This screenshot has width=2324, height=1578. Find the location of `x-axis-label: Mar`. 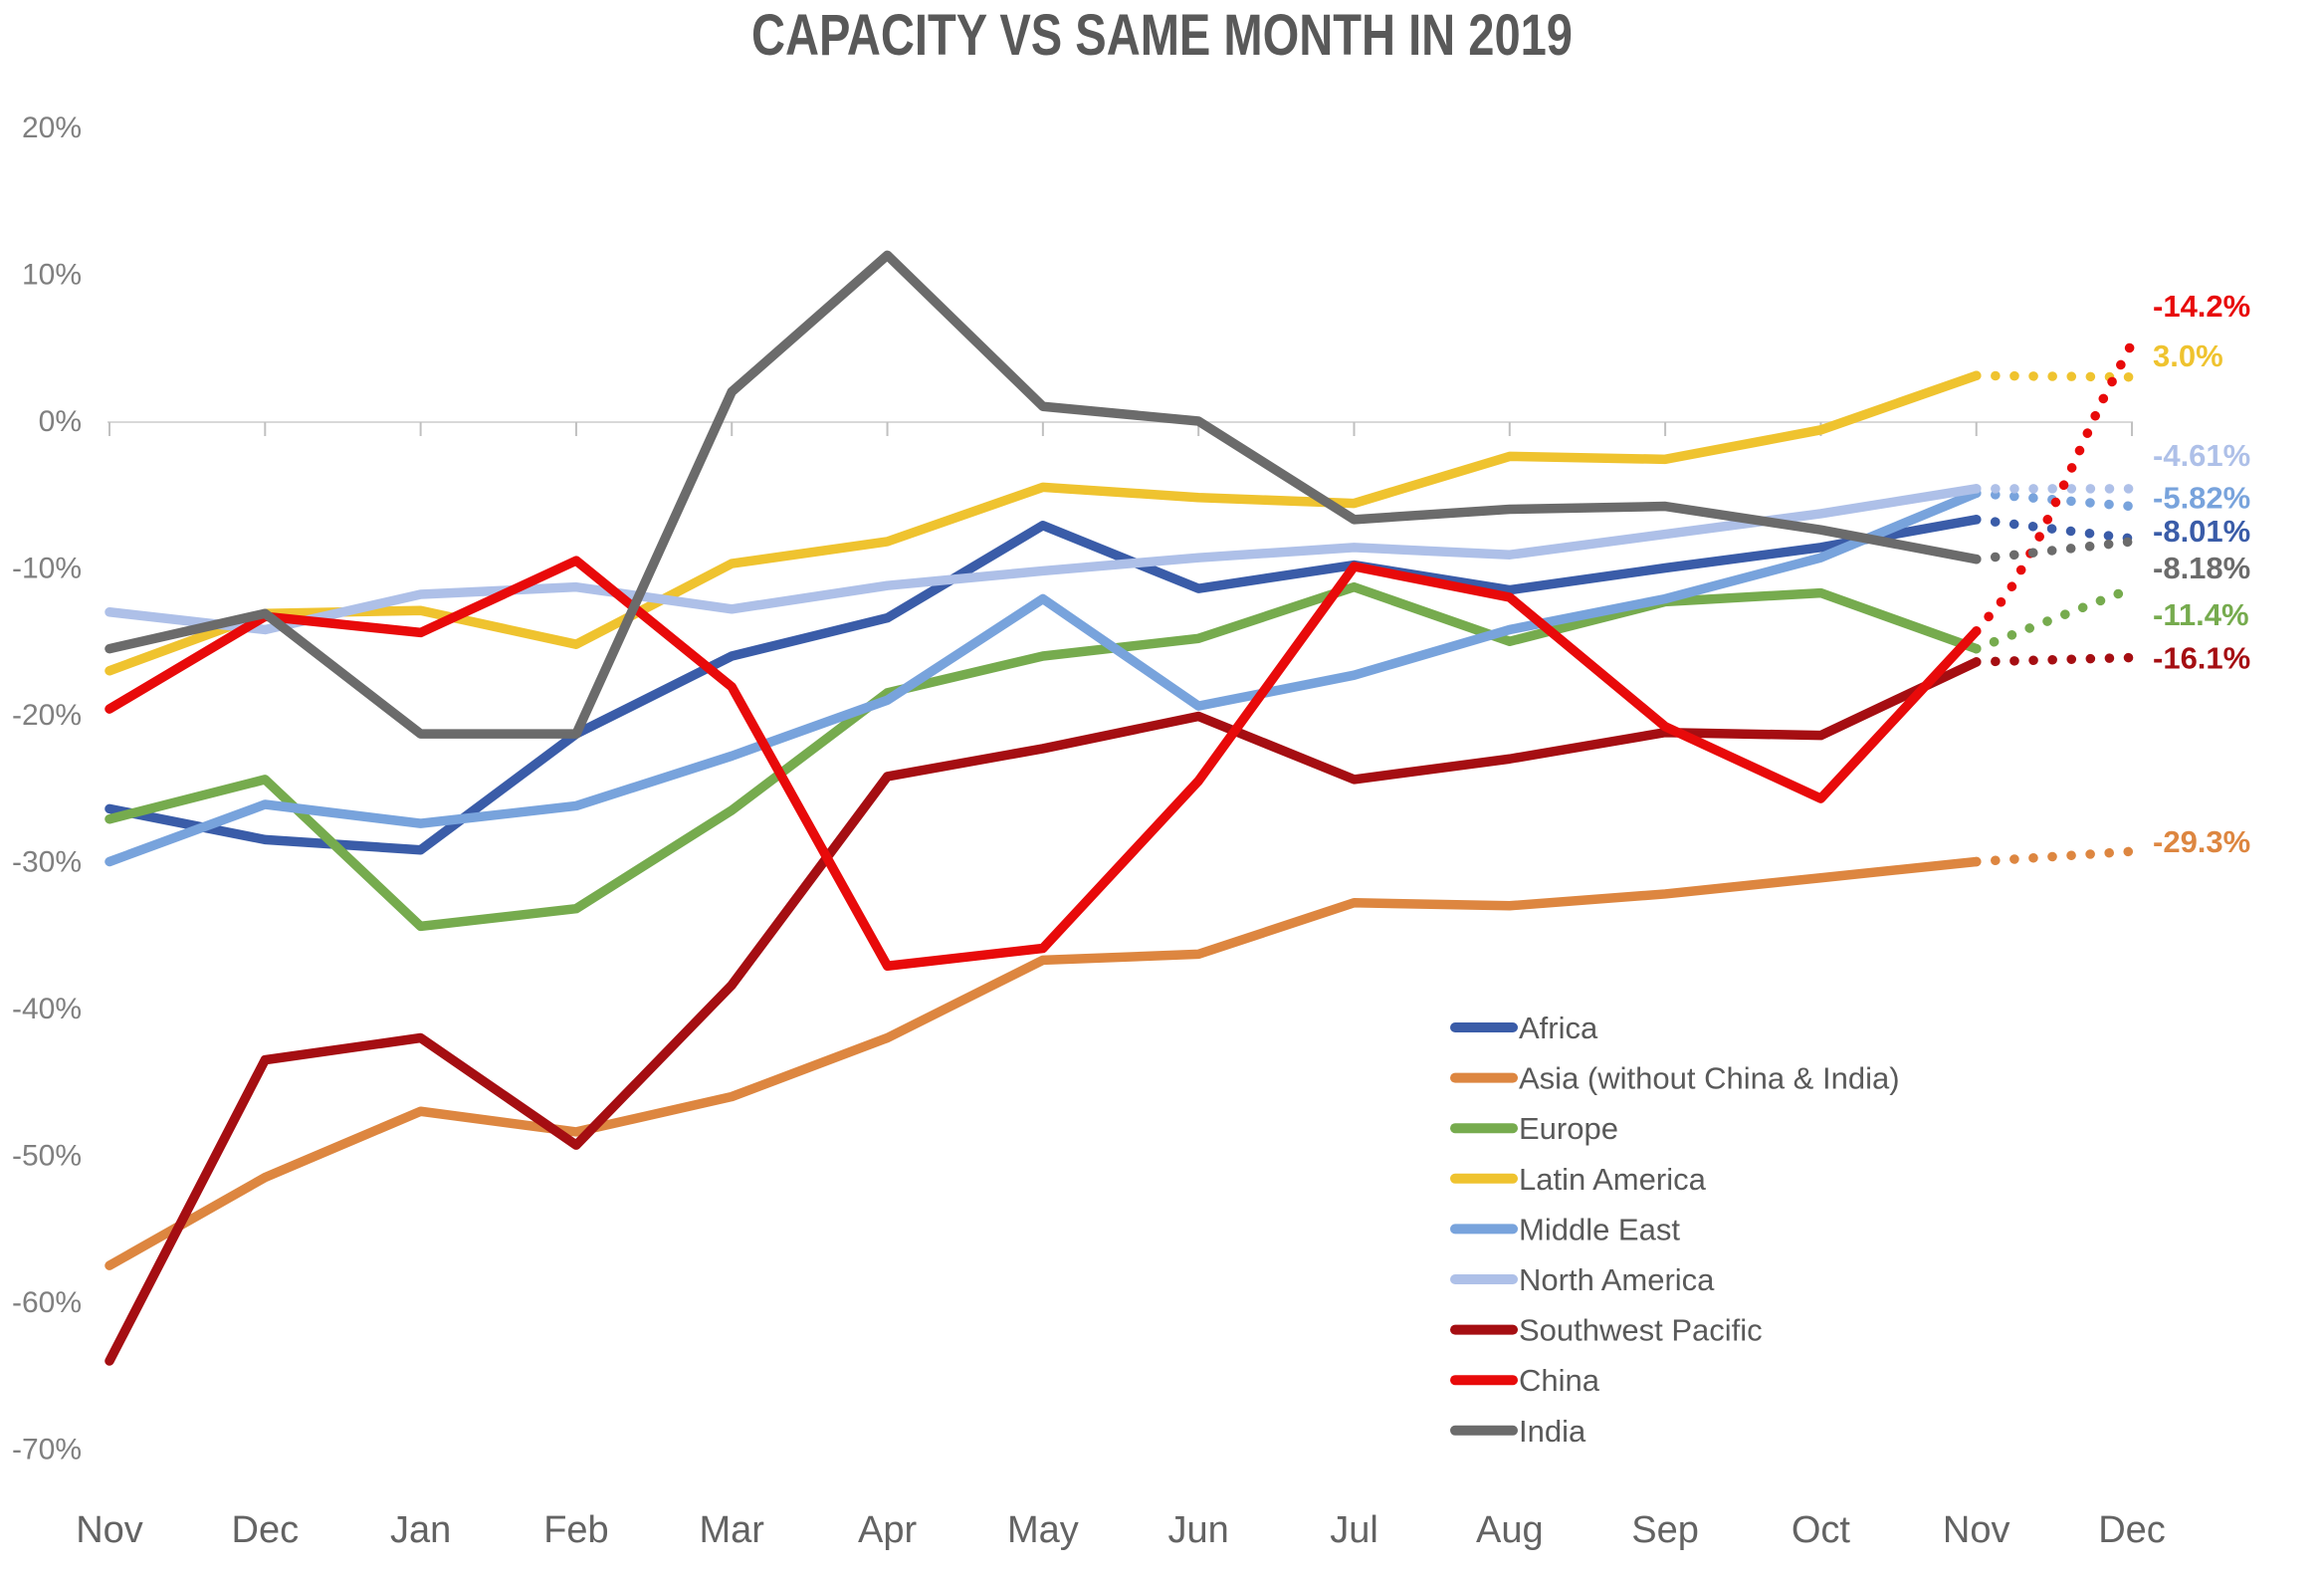

x-axis-label: Mar is located at coordinates (732, 1530).